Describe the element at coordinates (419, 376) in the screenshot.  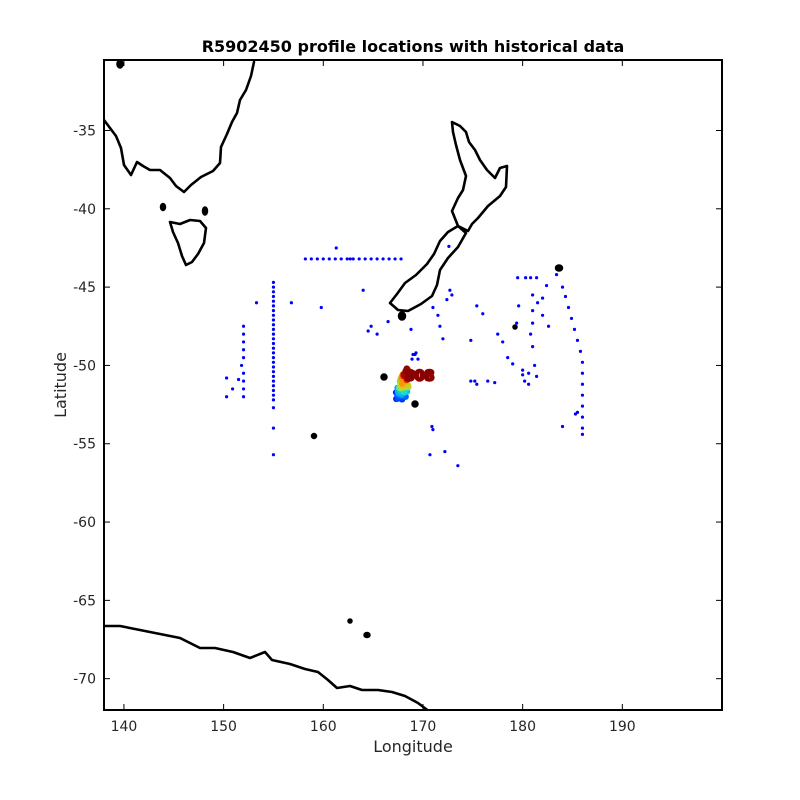
I see `float-profile-label: 308` at that location.